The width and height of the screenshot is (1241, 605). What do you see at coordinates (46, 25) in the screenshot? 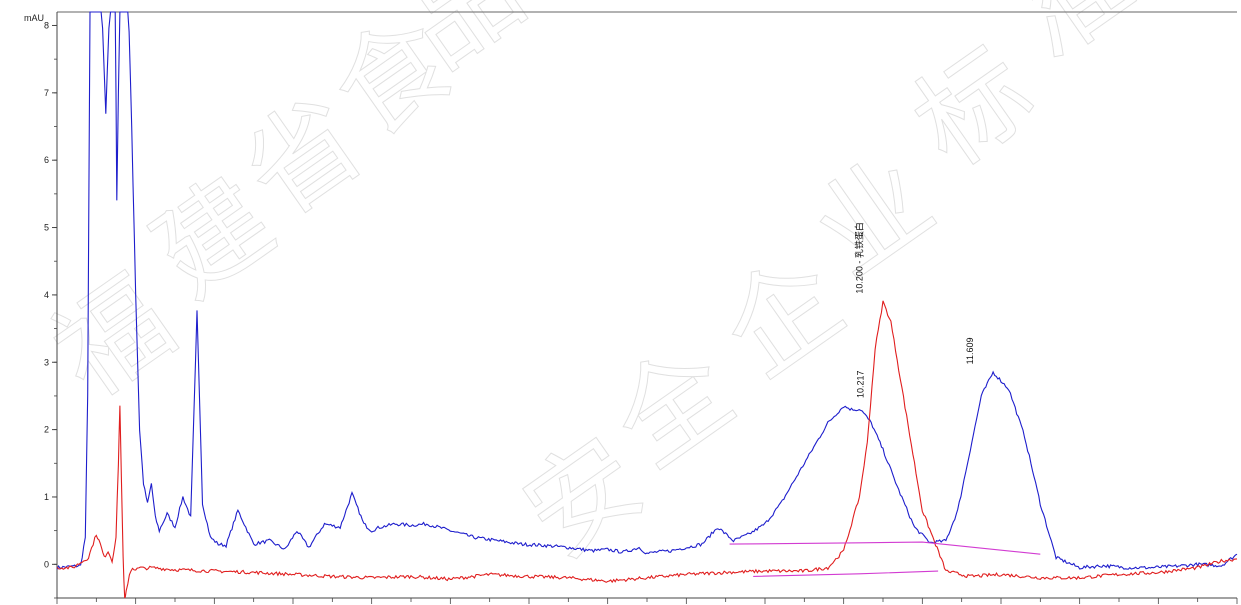
I see `y-tick-label: 8` at bounding box center [46, 25].